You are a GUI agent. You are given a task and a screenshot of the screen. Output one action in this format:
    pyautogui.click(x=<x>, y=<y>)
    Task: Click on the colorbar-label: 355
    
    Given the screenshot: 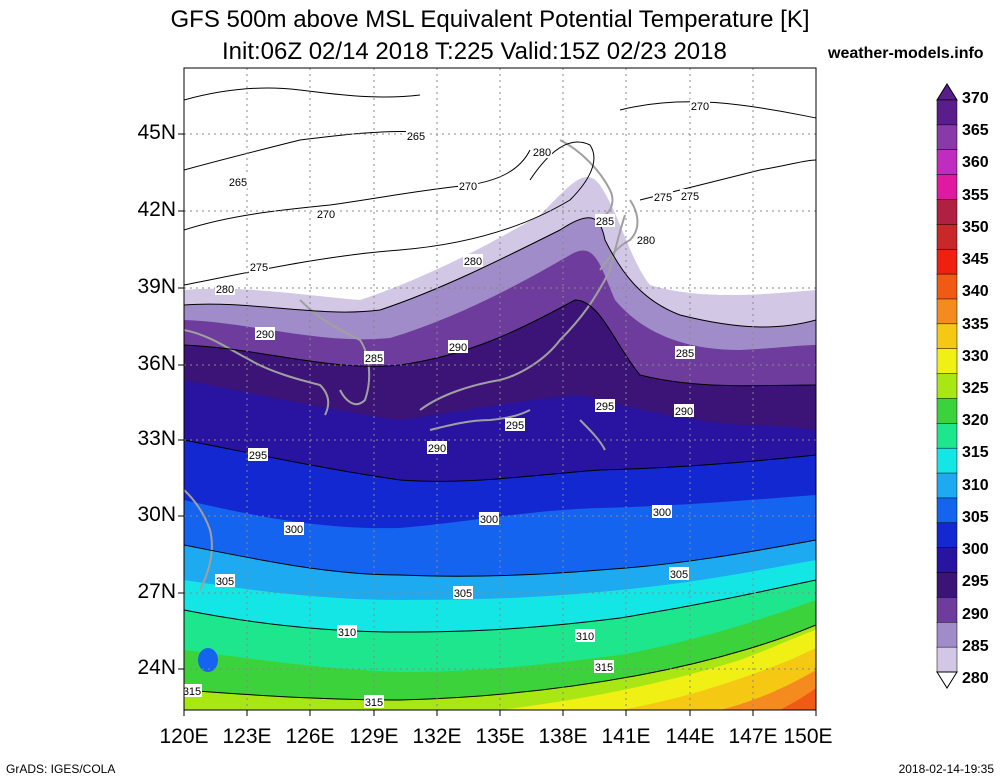 What is the action you would take?
    pyautogui.click(x=975, y=195)
    